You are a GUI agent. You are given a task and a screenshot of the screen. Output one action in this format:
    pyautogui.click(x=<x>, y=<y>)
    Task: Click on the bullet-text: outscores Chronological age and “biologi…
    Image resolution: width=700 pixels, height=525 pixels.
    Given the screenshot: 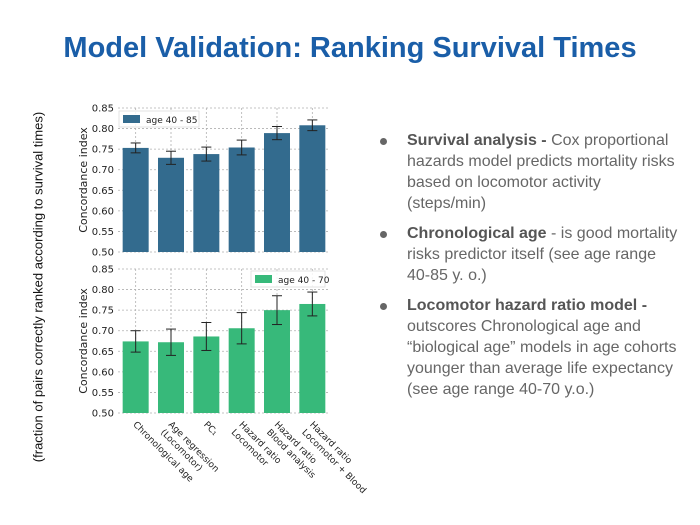 What is the action you would take?
    pyautogui.click(x=542, y=358)
    